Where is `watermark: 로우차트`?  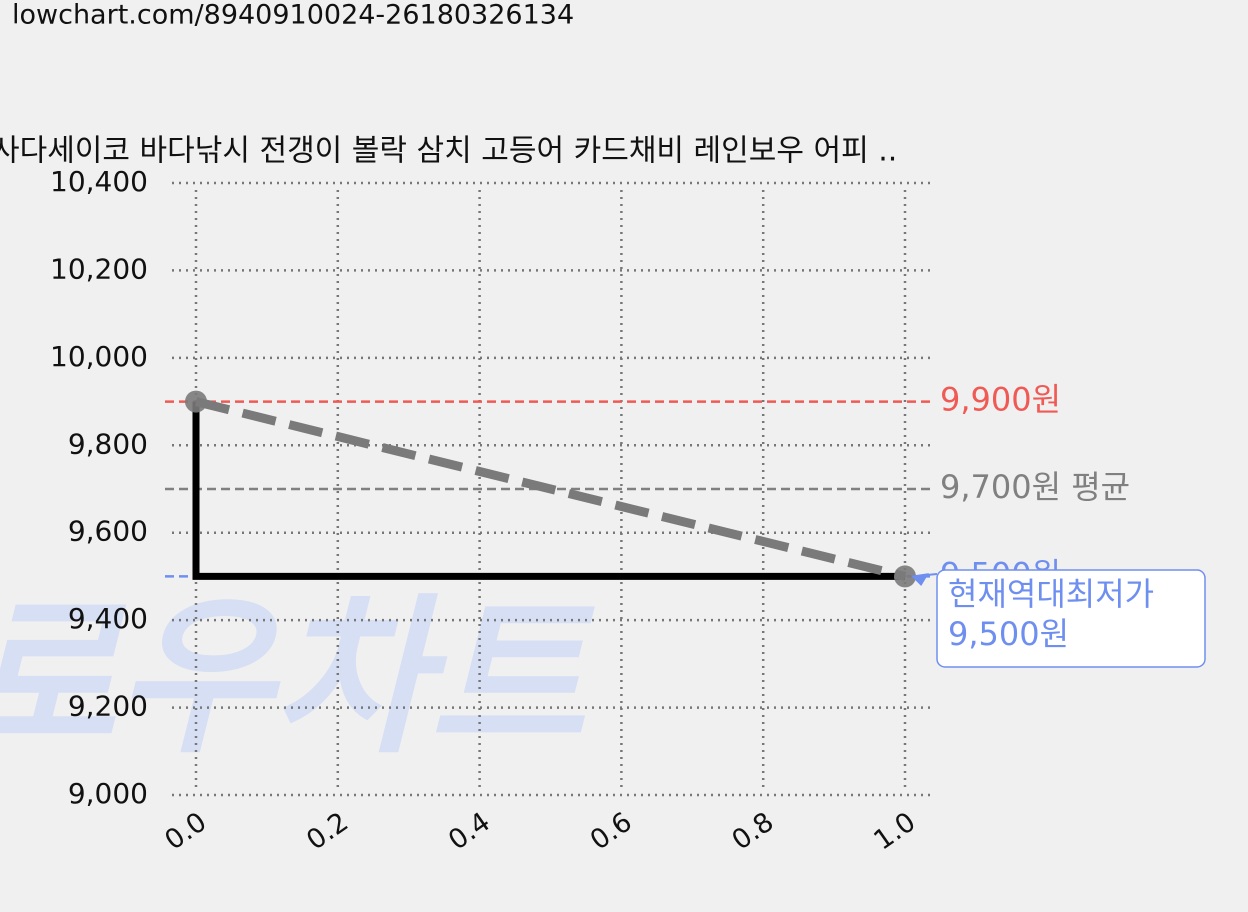 watermark: 로우차트 is located at coordinates (297, 678).